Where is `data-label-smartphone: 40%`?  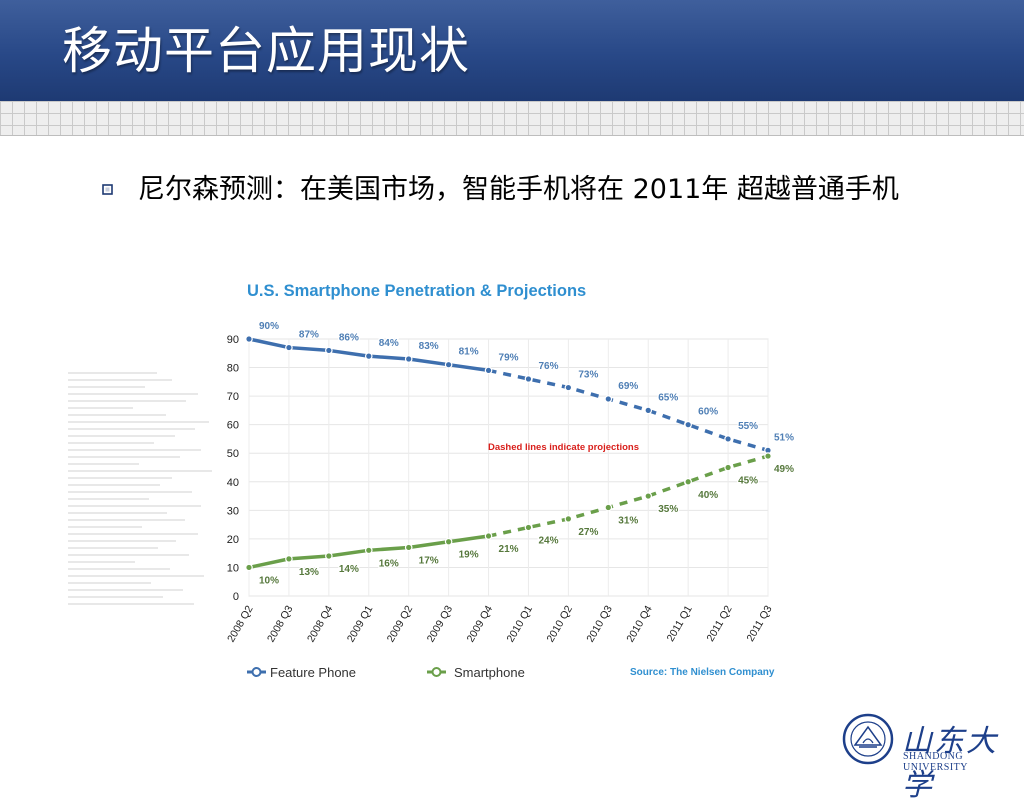
data-label-smartphone: 40% is located at coordinates (708, 495).